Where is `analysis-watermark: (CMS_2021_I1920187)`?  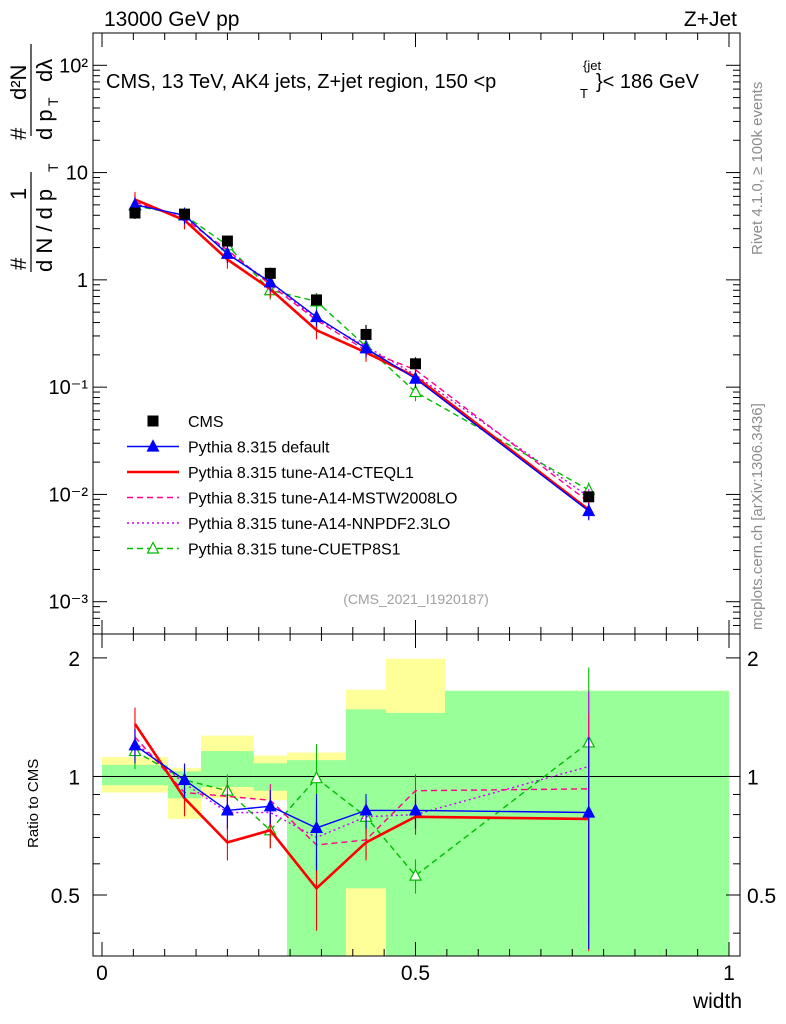
analysis-watermark: (CMS_2021_I1920187) is located at coordinates (416, 599).